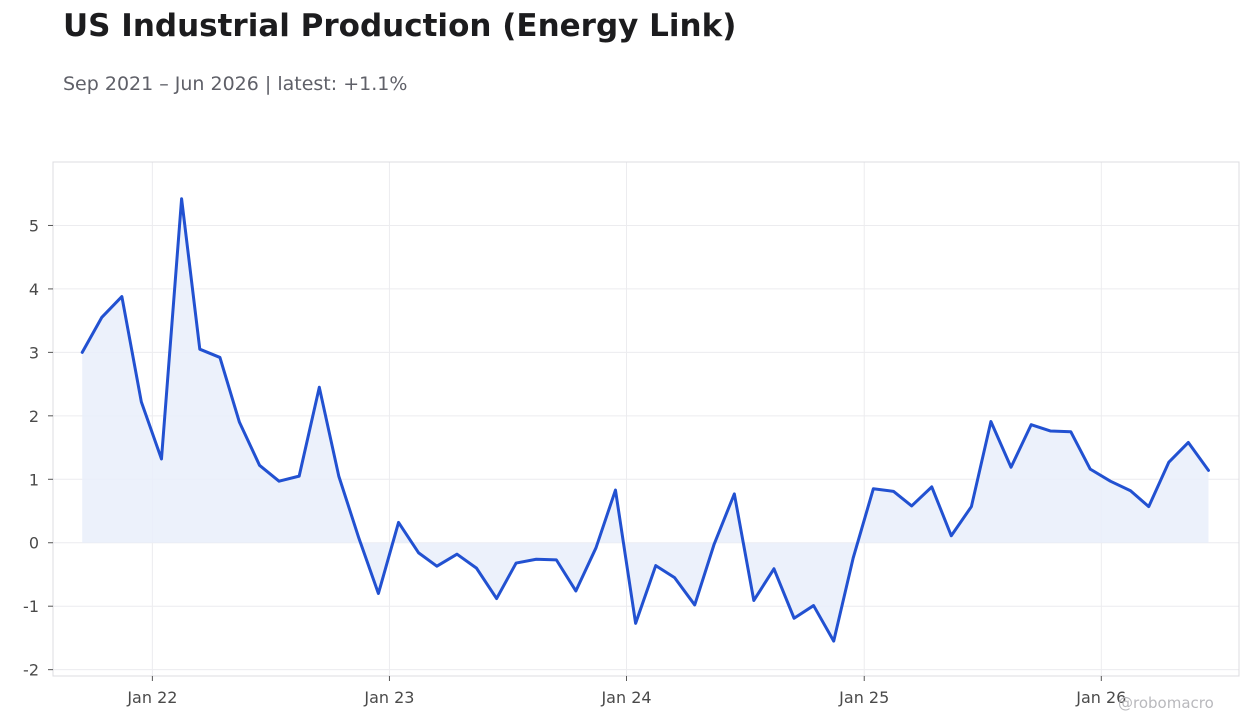 The height and width of the screenshot is (728, 1260). What do you see at coordinates (863, 697) in the screenshot?
I see `x-tick-label: Jan 25` at bounding box center [863, 697].